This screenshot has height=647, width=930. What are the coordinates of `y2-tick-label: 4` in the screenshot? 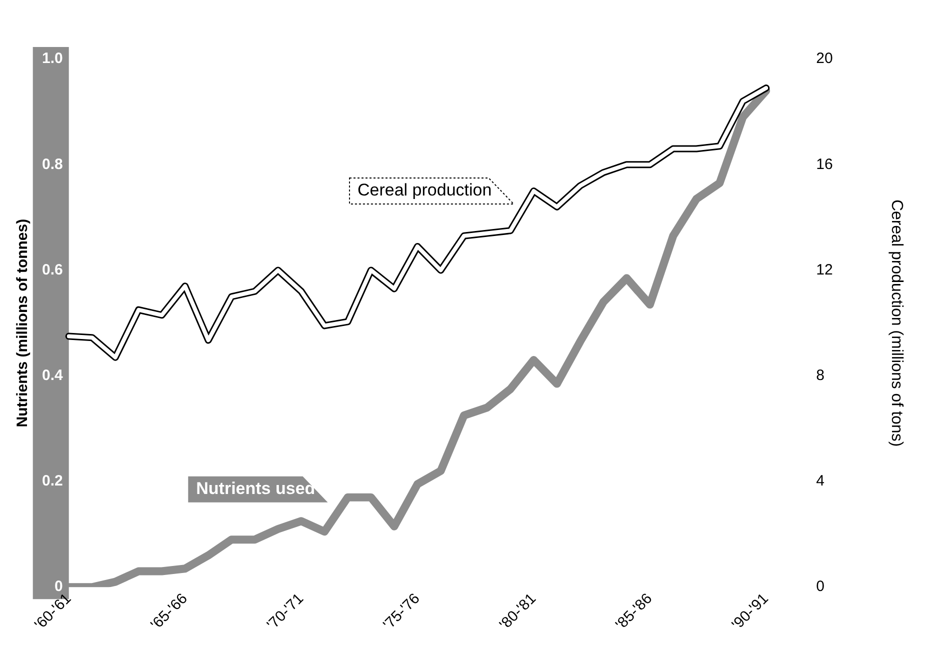 It's located at (820, 481).